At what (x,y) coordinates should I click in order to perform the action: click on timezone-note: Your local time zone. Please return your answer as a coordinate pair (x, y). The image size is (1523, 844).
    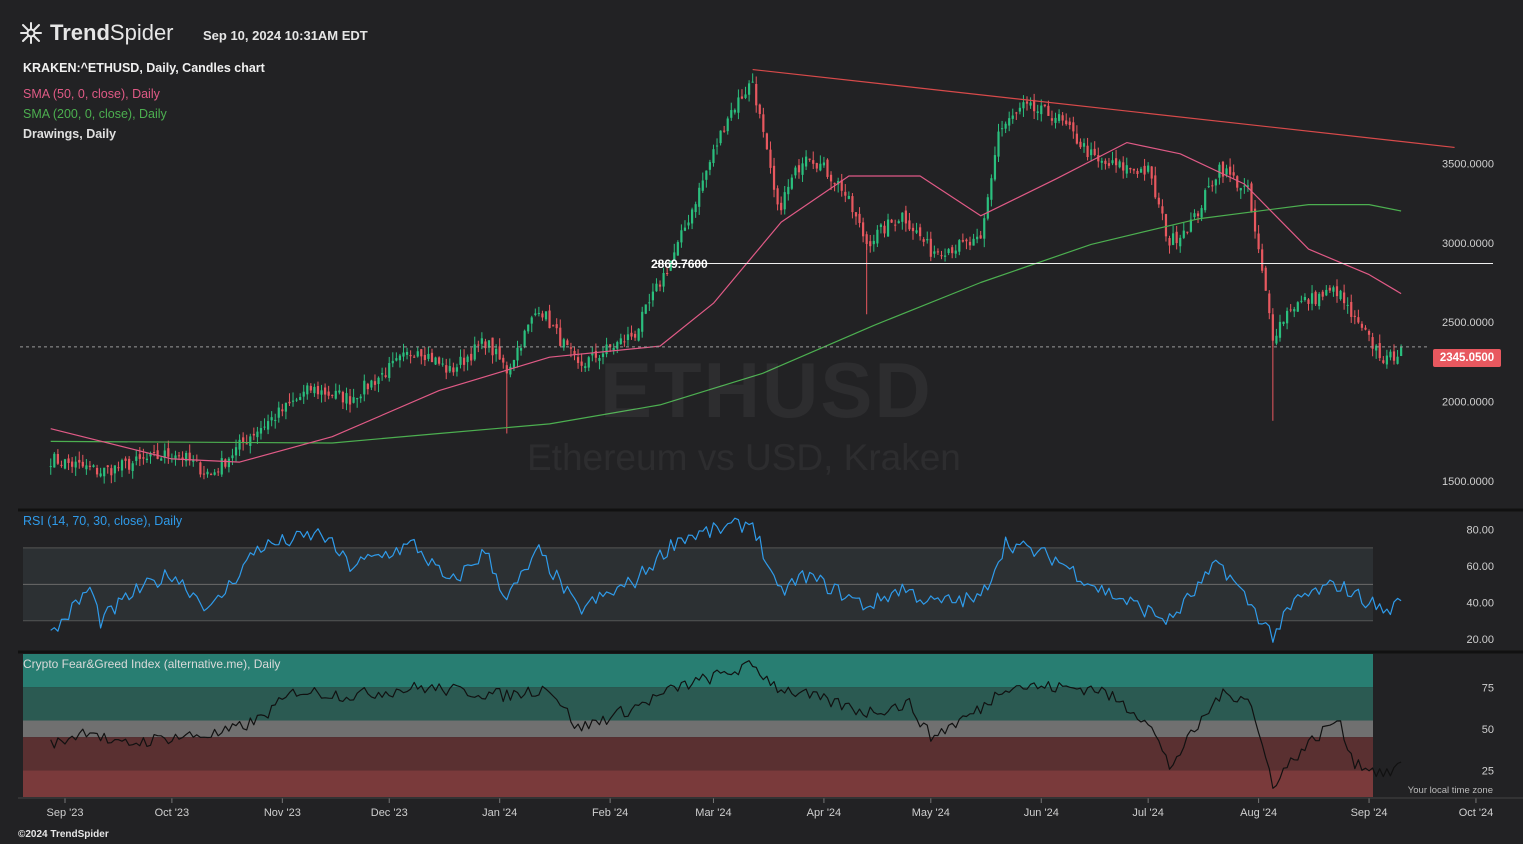
    Looking at the image, I should click on (1450, 790).